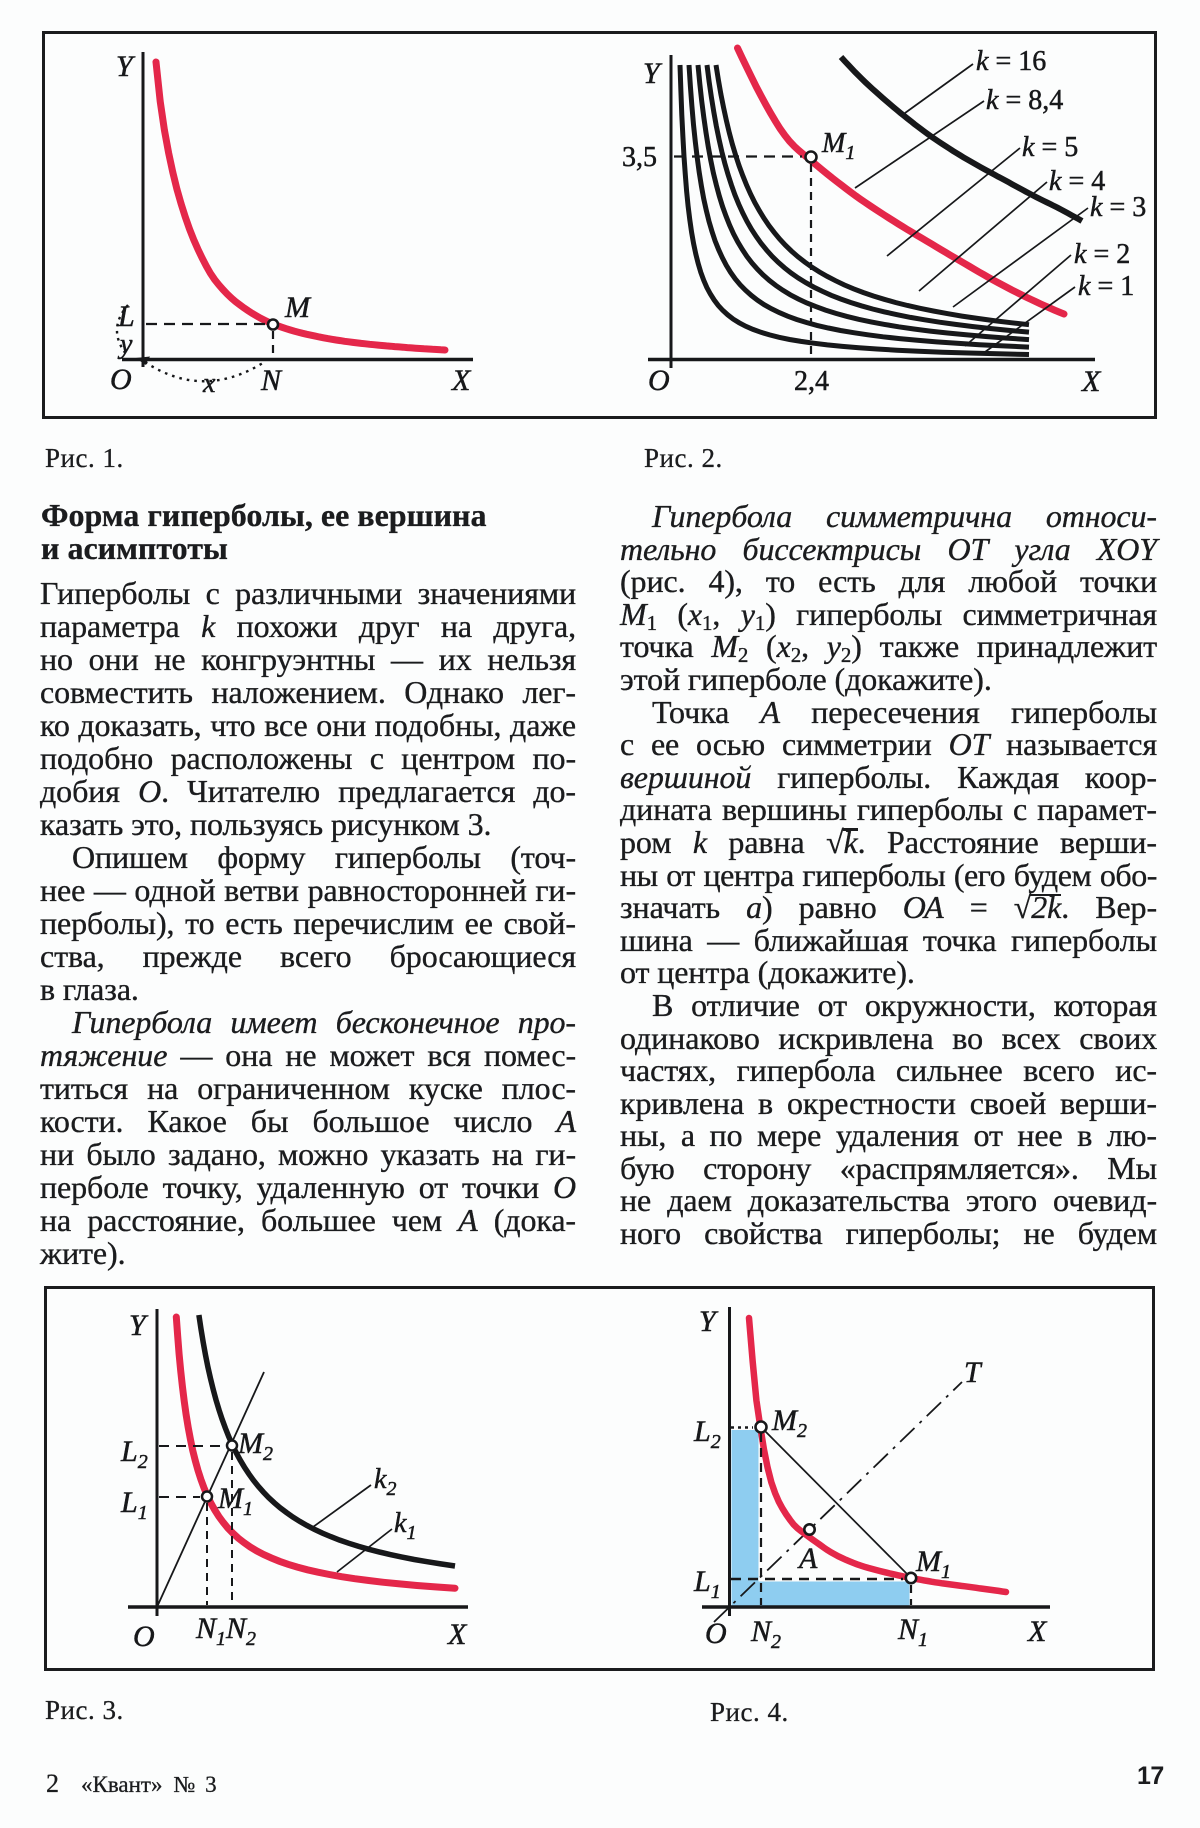 This screenshot has width=1200, height=1828. Describe the element at coordinates (405, 1526) in the screenshot. I see `svg-text: k1` at that location.